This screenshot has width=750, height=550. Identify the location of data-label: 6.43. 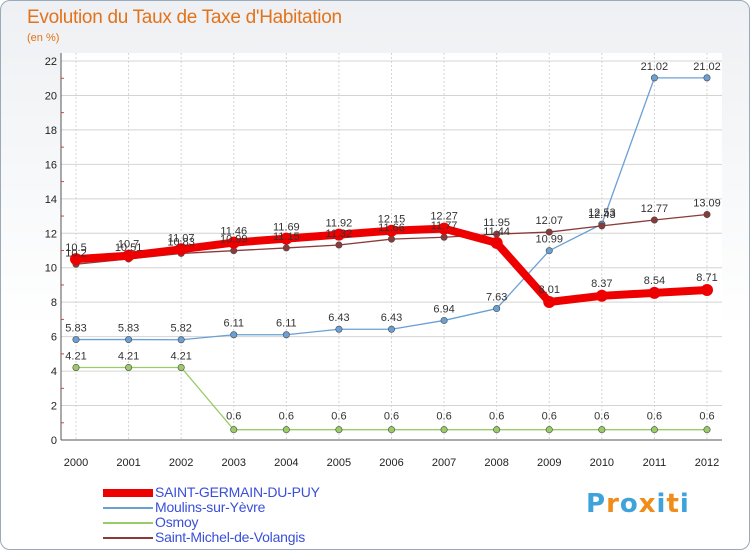
(391, 318).